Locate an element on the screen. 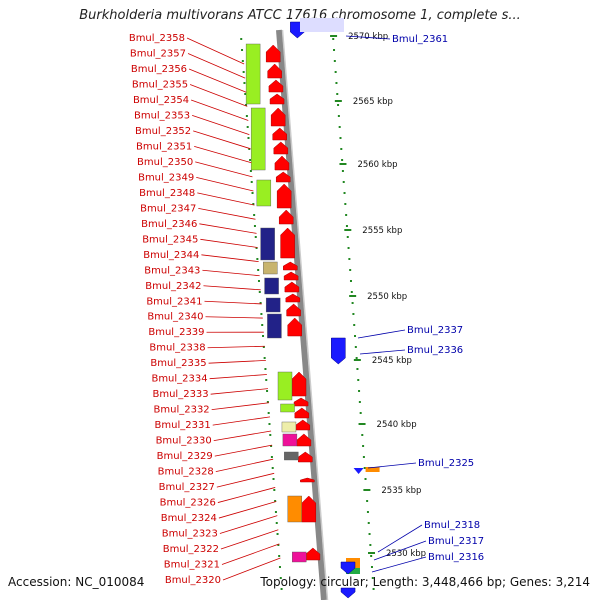 Image resolution: width=600 pixels, height=600 pixels. gene-label: Bmul_2326 is located at coordinates (188, 503).